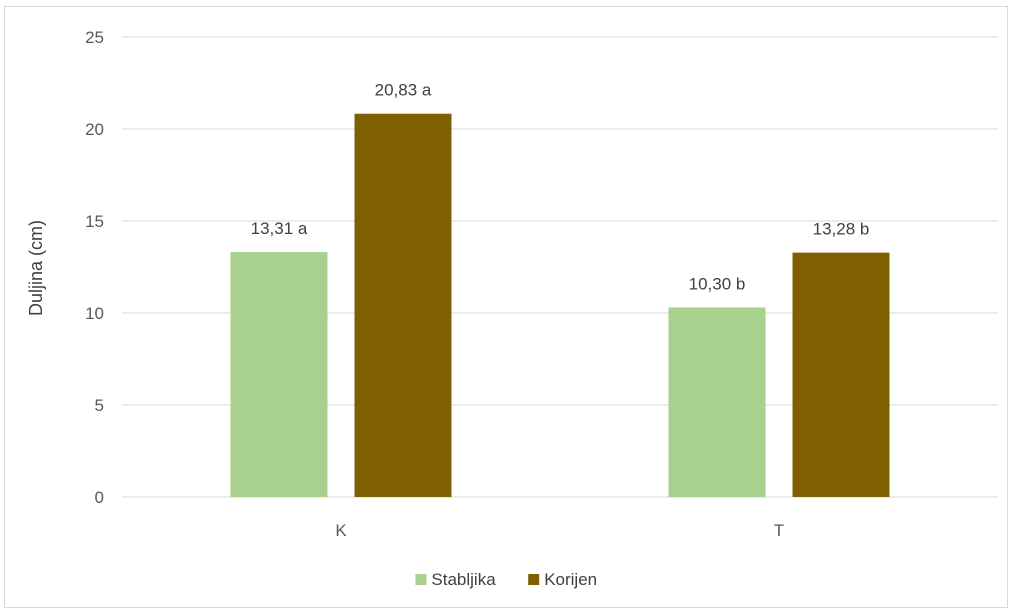 The width and height of the screenshot is (1014, 615). I want to click on legend-label: Korijen, so click(570, 579).